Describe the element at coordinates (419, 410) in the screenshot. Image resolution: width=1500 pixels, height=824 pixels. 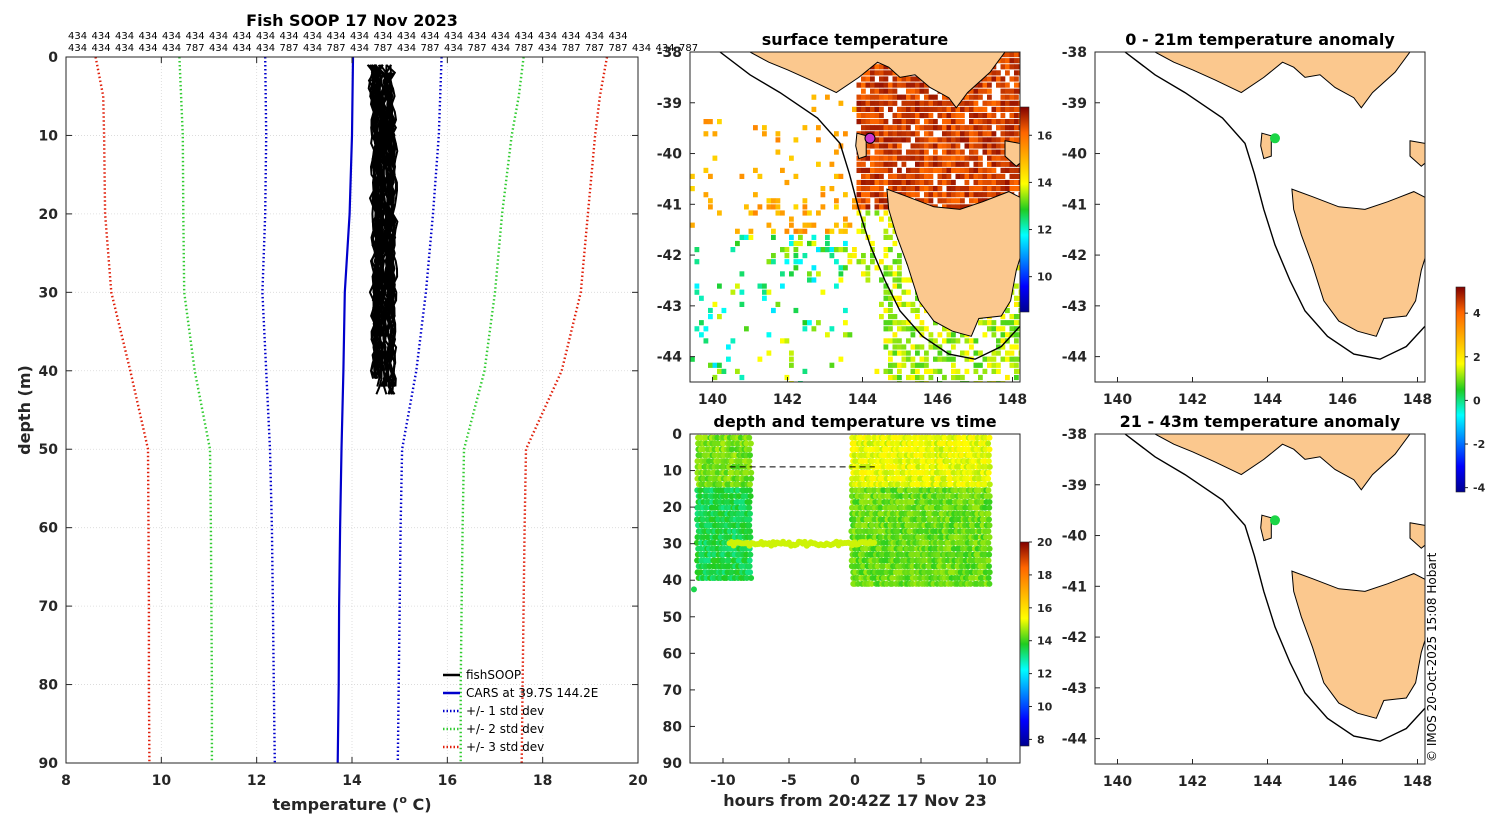
I see `series--1-std-dev-upper-` at that location.